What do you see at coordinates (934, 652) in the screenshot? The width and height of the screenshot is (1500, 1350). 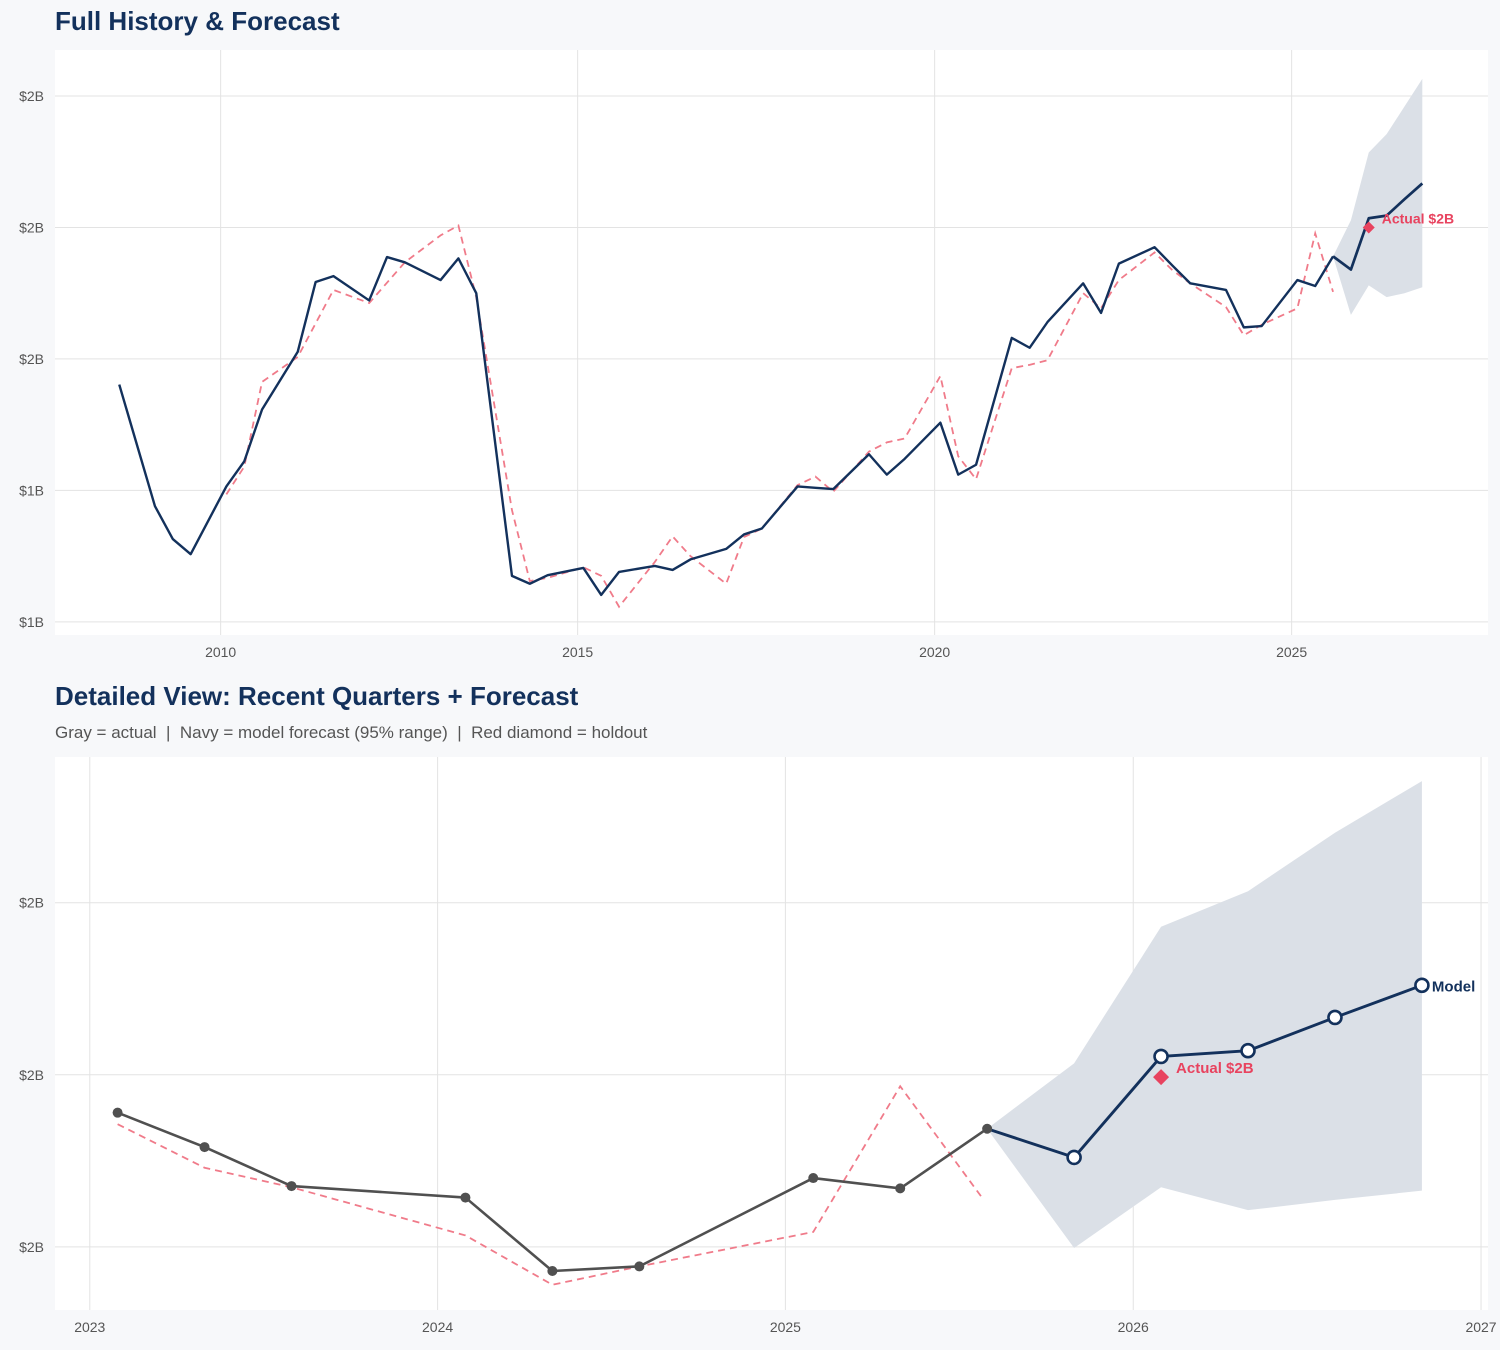 I see `x-tick-label: 2020` at bounding box center [934, 652].